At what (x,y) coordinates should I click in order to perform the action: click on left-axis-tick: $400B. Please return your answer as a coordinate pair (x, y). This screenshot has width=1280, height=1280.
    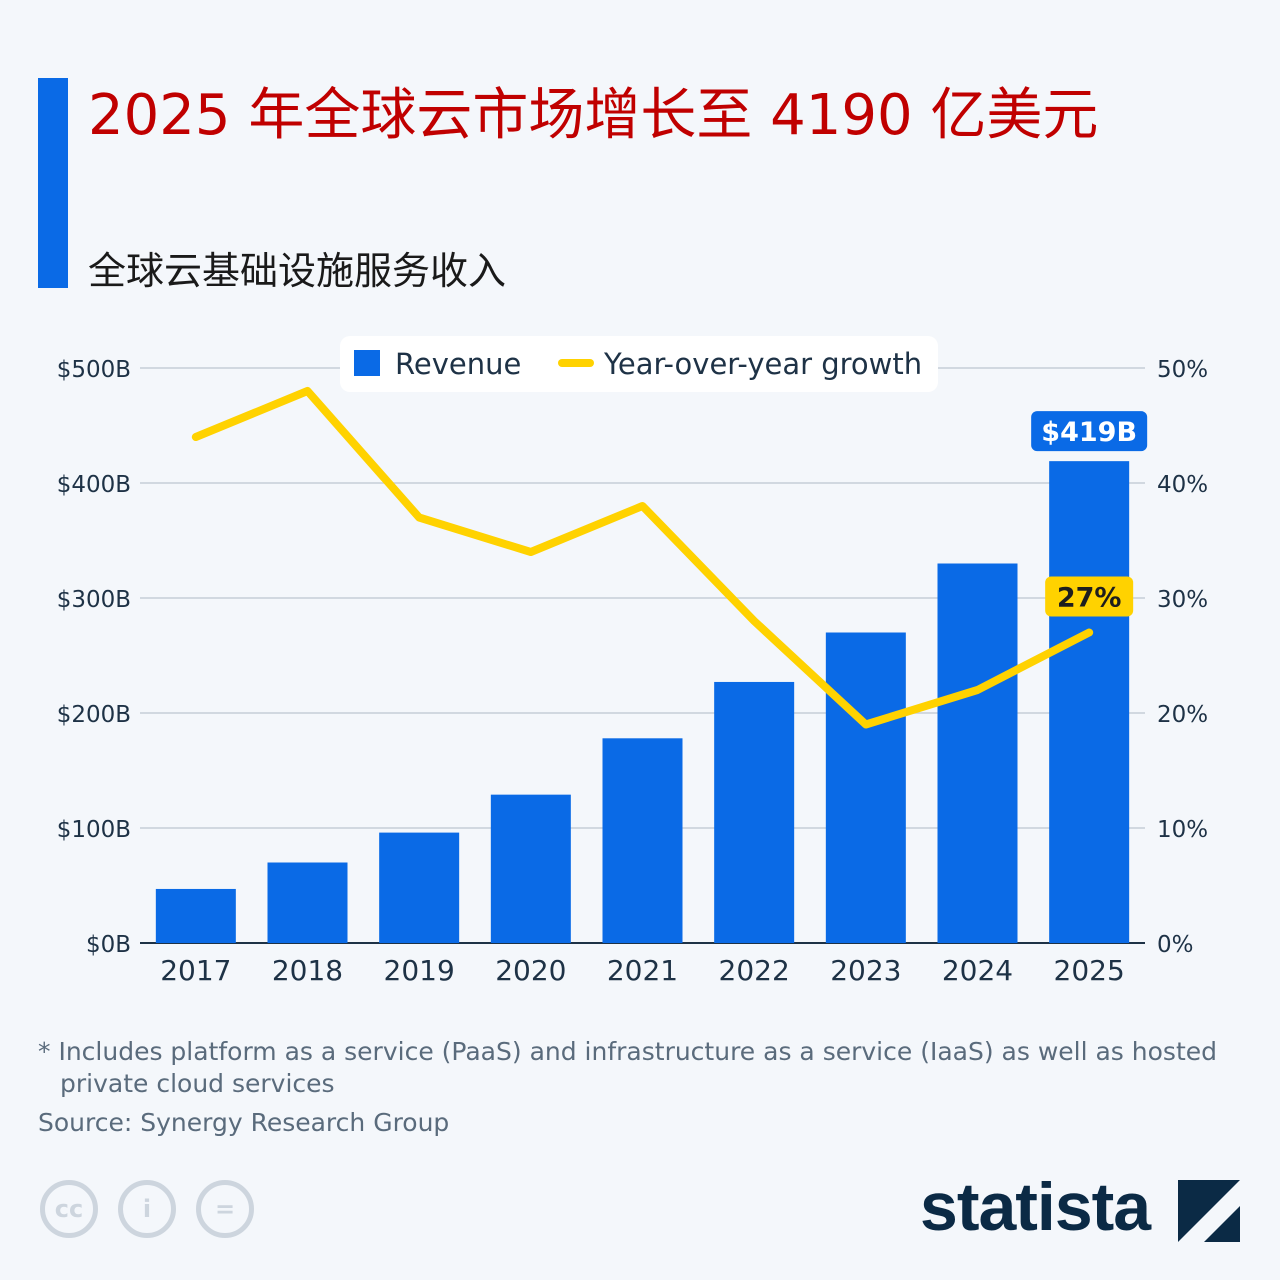
    Looking at the image, I should click on (94, 485).